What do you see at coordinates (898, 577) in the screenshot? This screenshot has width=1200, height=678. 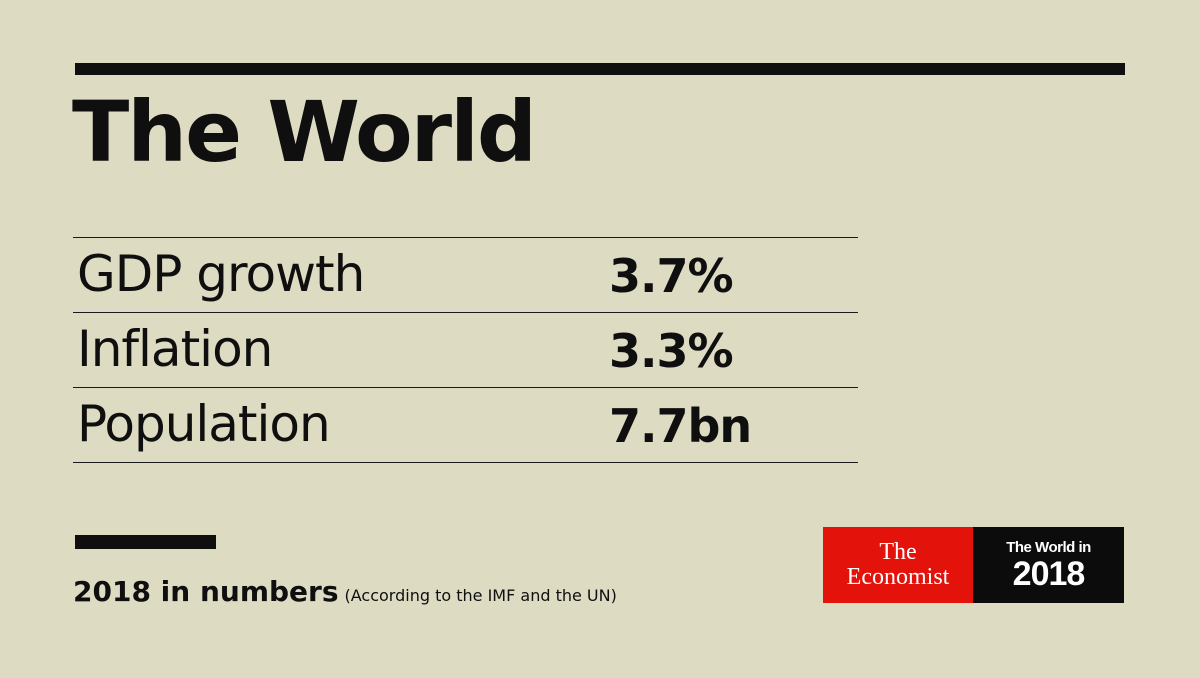 I see `wordmark-line-2: Economist` at bounding box center [898, 577].